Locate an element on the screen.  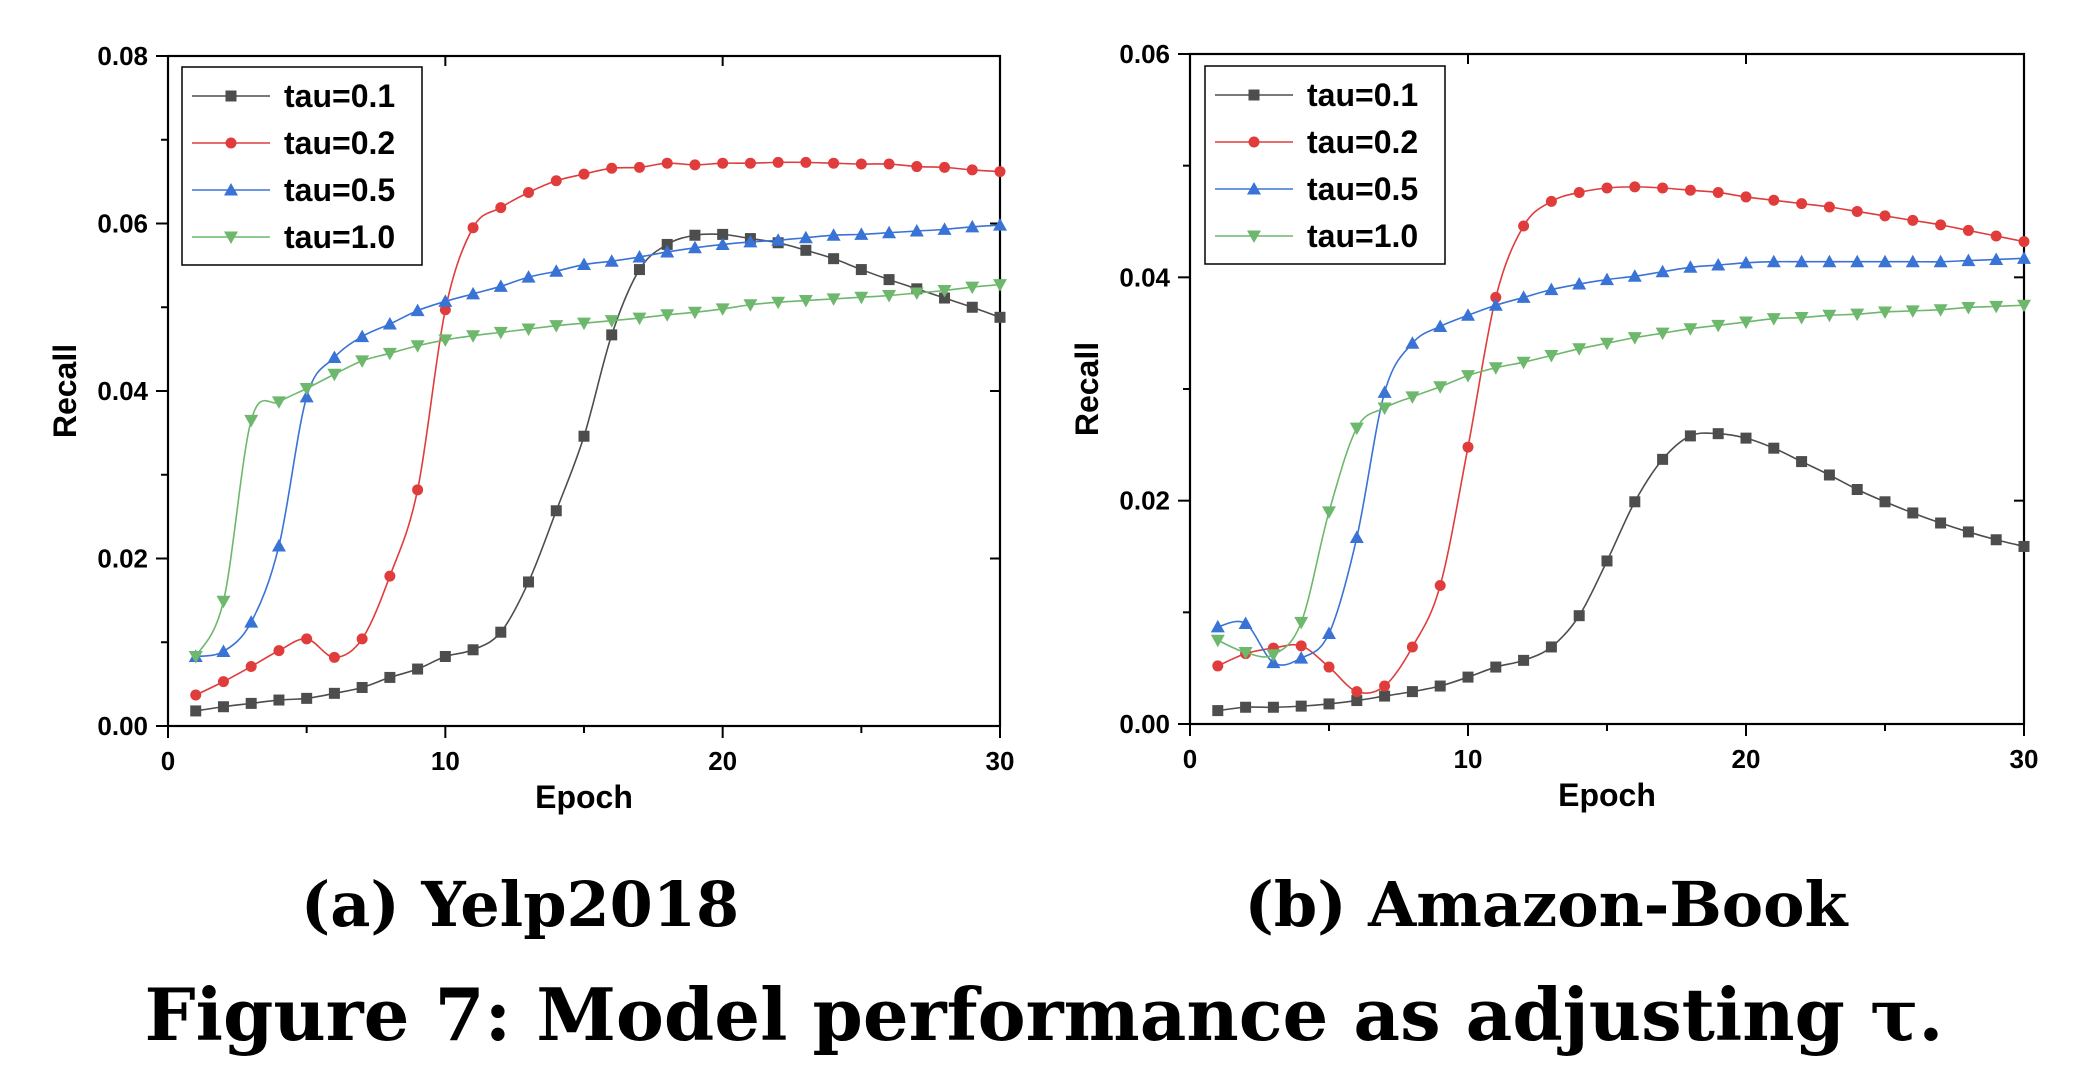
y-tick-label: 0.04 is located at coordinates (1144, 277).